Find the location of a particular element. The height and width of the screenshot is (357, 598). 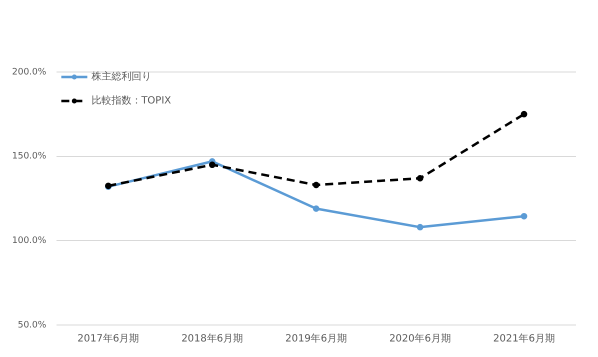

y-tick-label: 150.0% is located at coordinates (29, 157).